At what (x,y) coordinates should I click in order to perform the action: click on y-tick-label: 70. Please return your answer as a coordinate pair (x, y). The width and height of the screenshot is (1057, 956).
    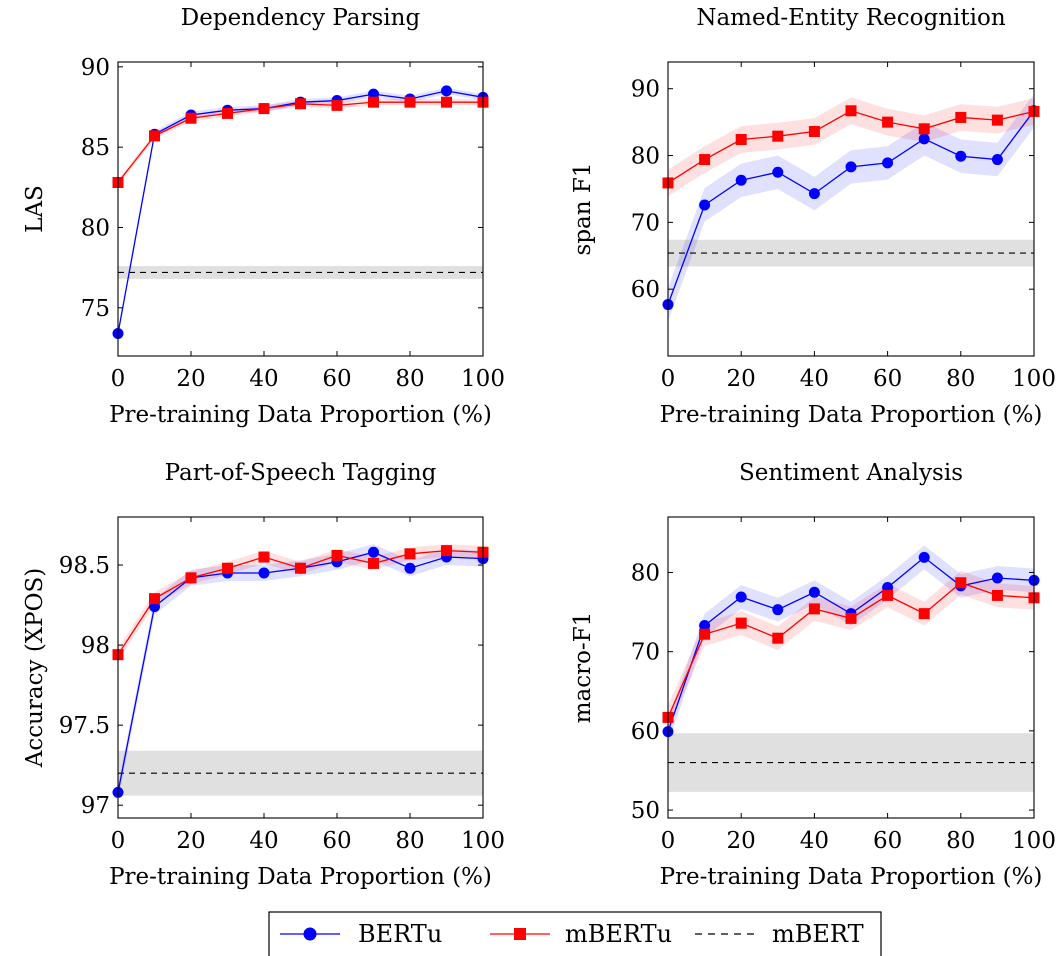
    Looking at the image, I should click on (645, 223).